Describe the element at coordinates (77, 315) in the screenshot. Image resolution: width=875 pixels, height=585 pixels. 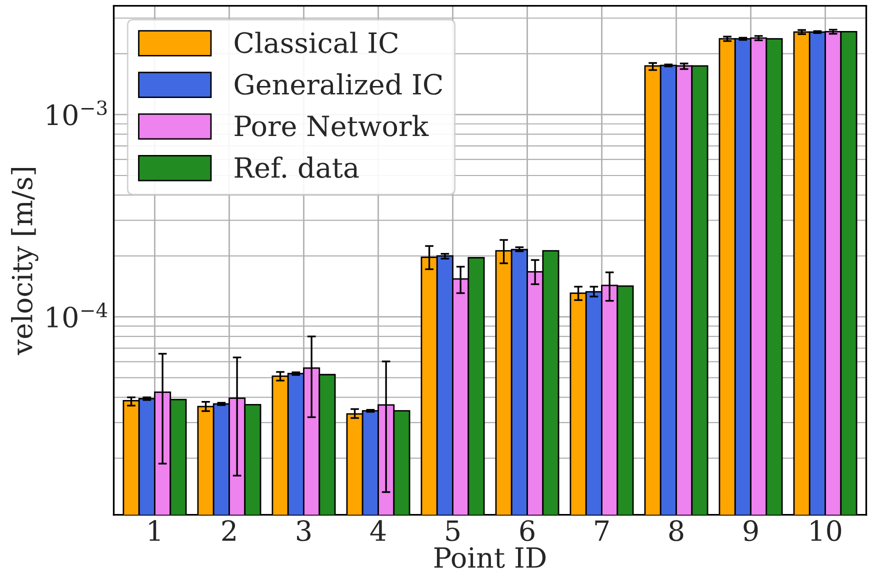
I see `y-tick-label: 10$^{−4}$` at that location.